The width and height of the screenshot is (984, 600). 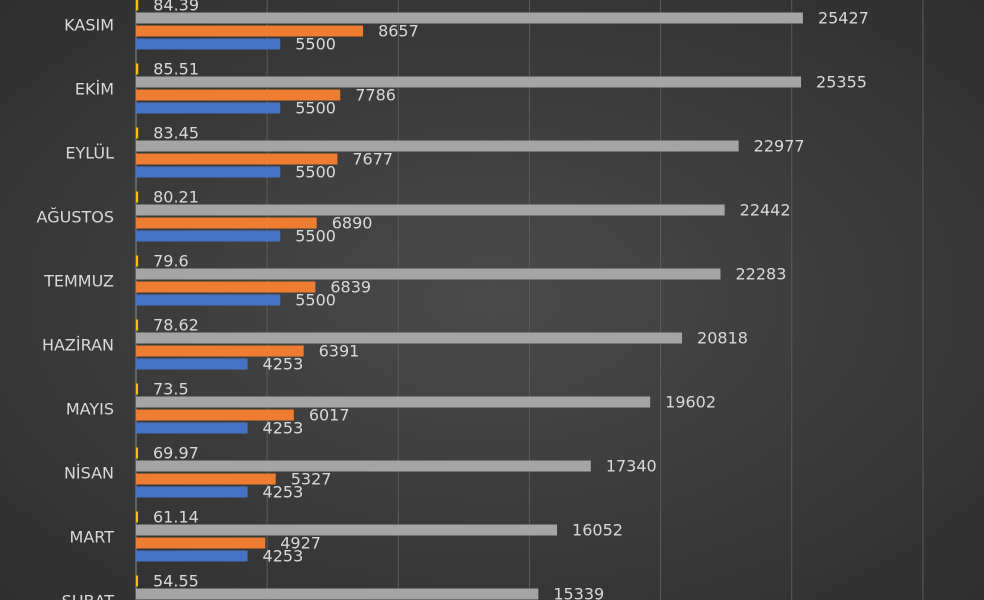 I want to click on data-label: 83.45, so click(x=176, y=133).